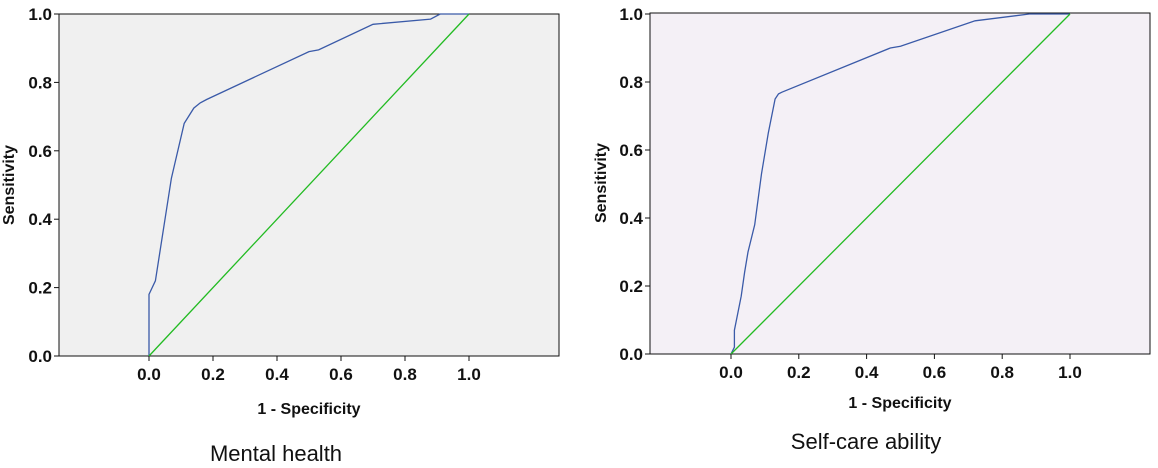 This screenshot has height=468, width=1158. Describe the element at coordinates (276, 453) in the screenshot. I see `chart-caption: Mental health` at that location.